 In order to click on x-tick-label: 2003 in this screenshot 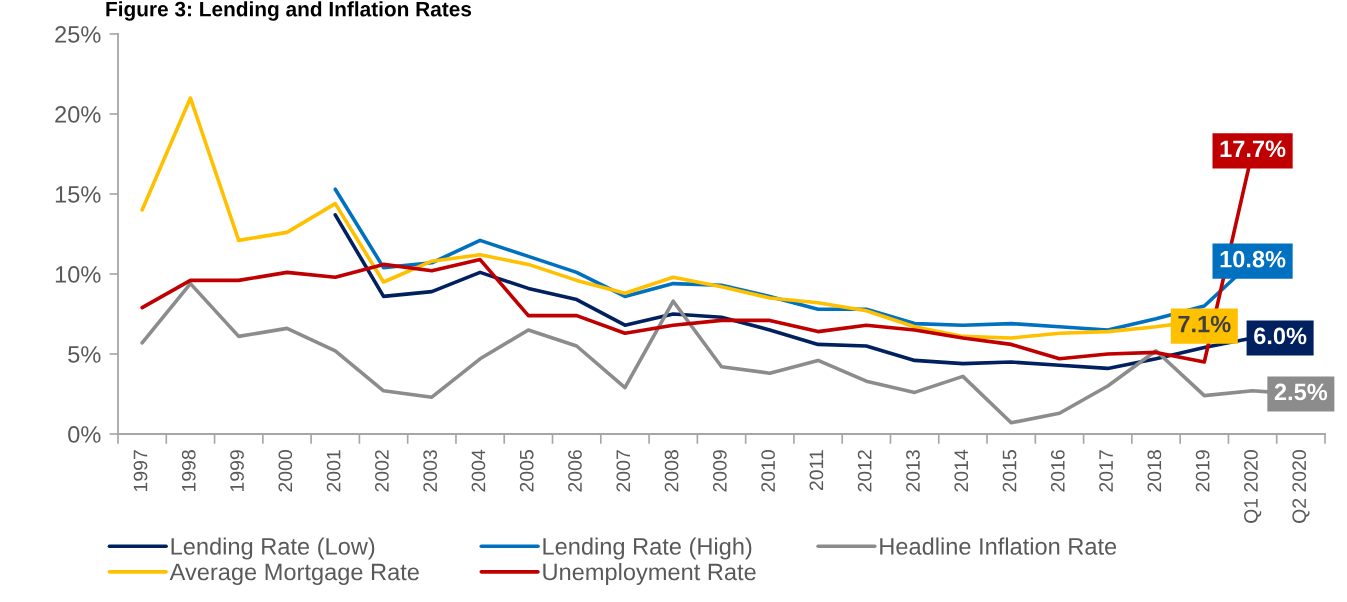, I will do `click(430, 471)`.